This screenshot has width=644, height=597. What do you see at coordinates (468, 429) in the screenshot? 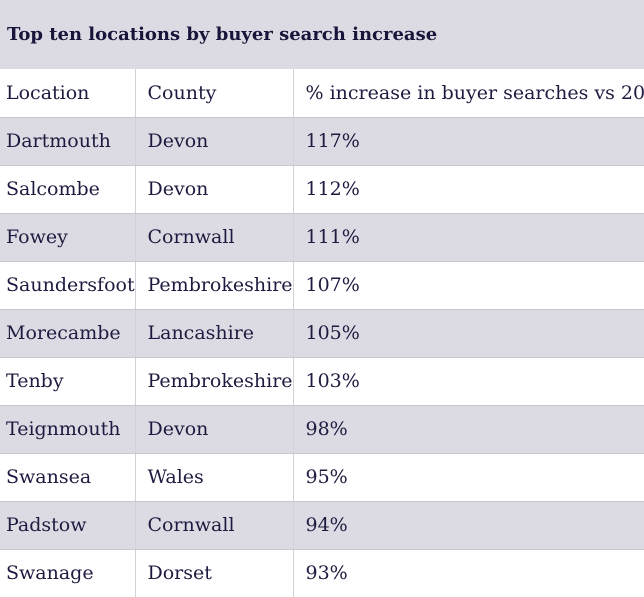
I see `increase-cell: 98%` at bounding box center [468, 429].